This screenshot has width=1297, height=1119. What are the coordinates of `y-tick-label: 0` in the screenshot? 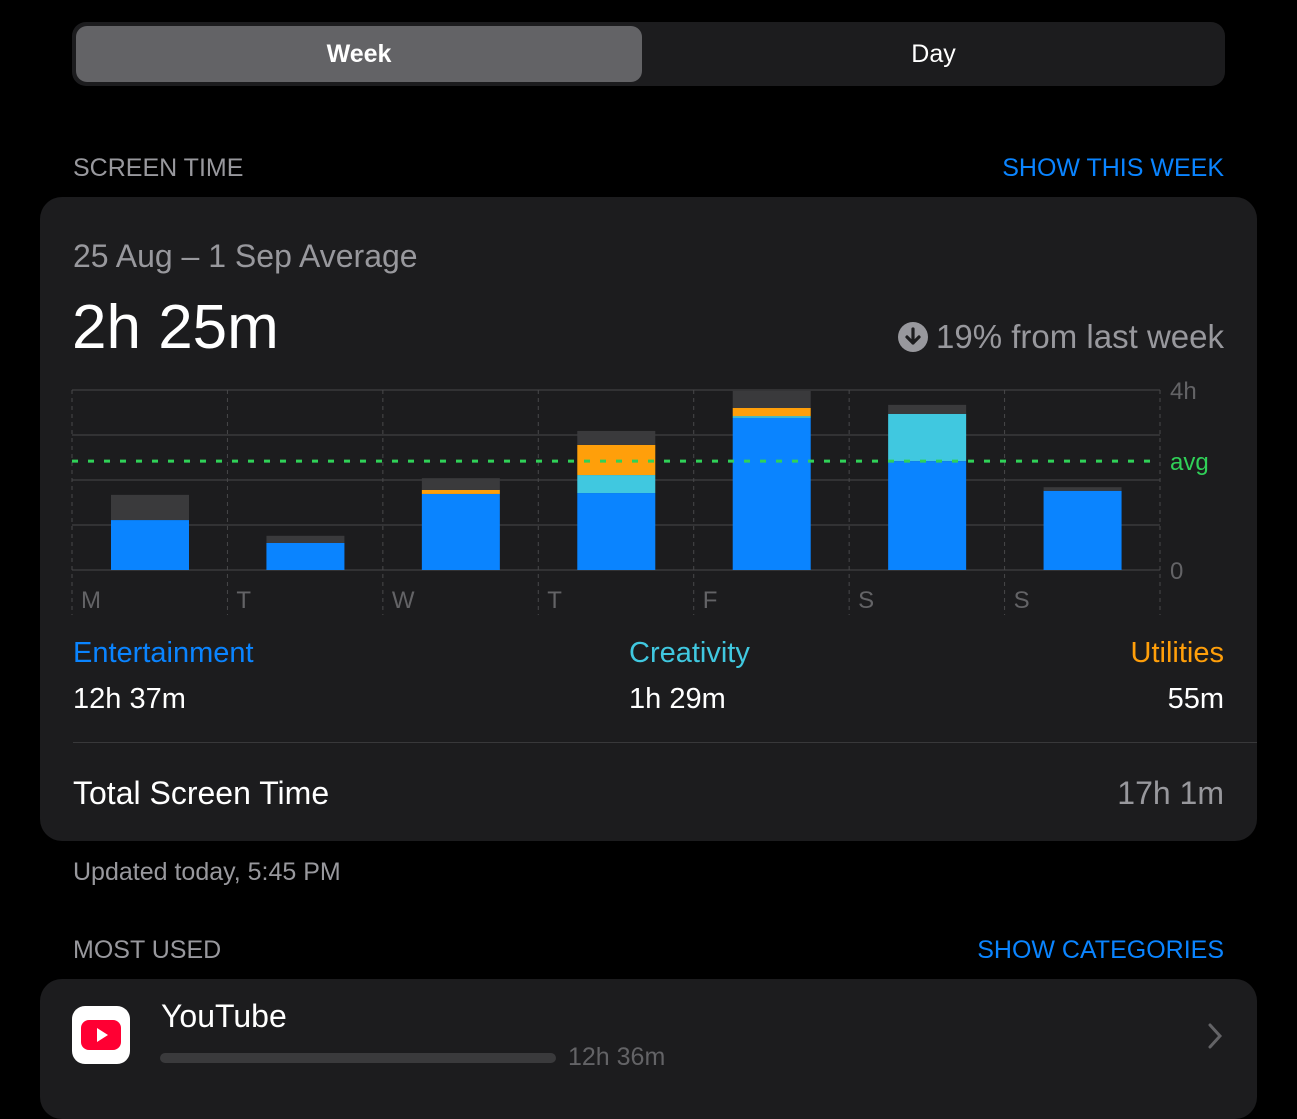 It's located at (1176, 571).